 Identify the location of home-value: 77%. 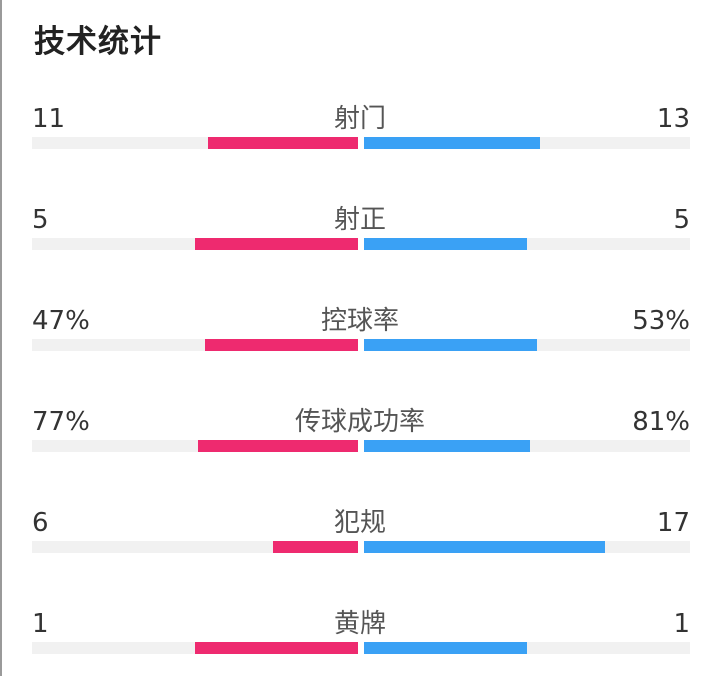
(61, 422).